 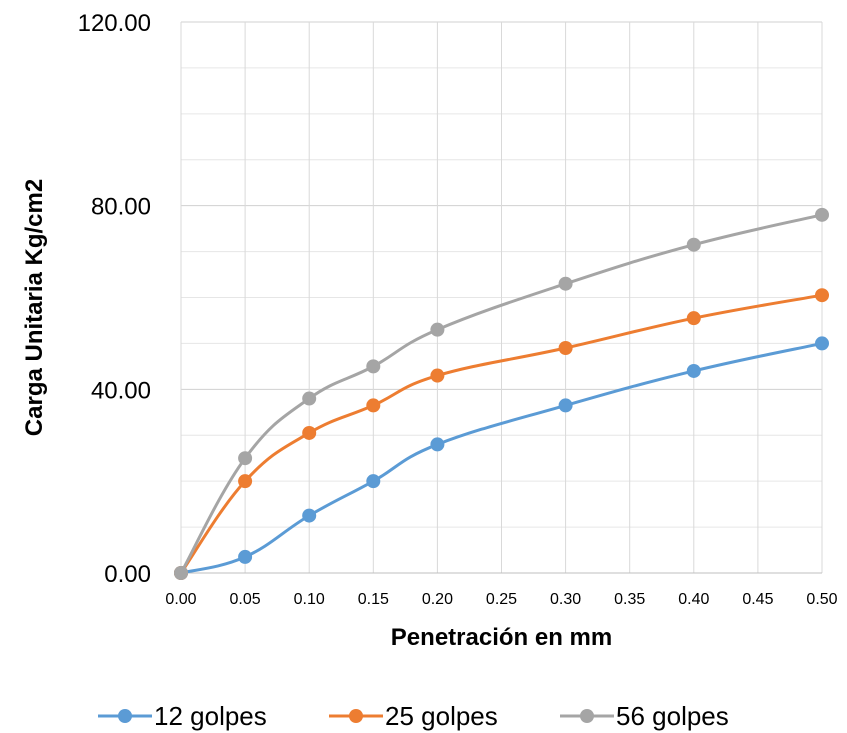 I want to click on x-tick-label: 0.20, so click(x=437, y=599).